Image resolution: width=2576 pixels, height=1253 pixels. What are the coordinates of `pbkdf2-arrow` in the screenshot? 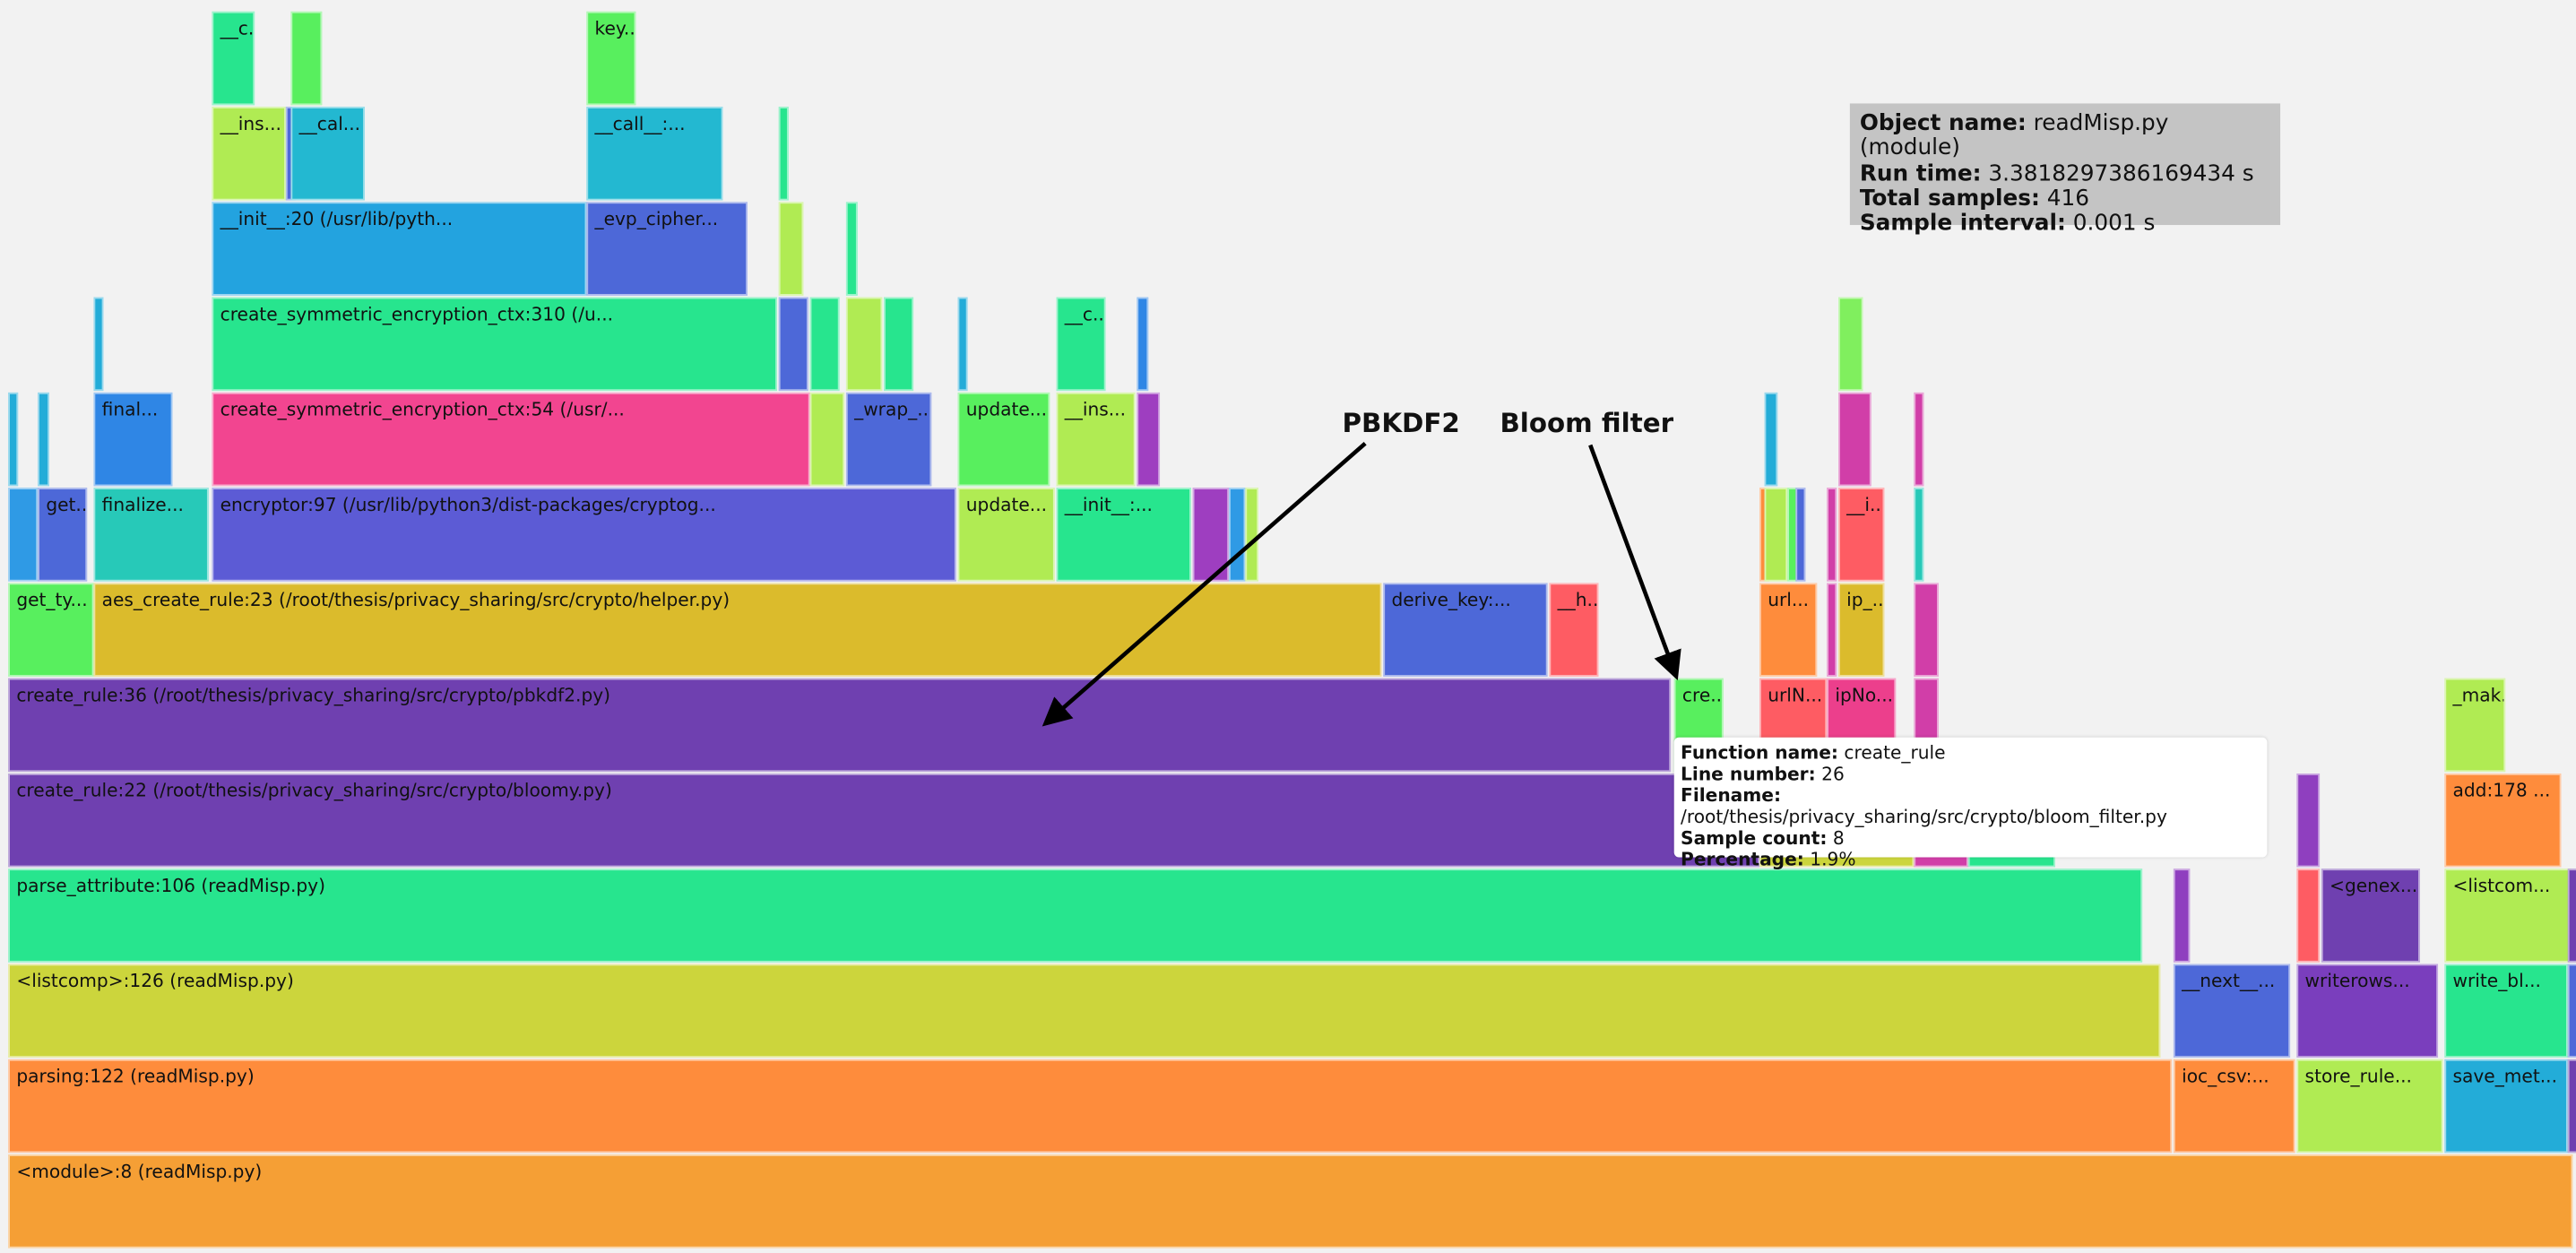 It's located at (1204, 584).